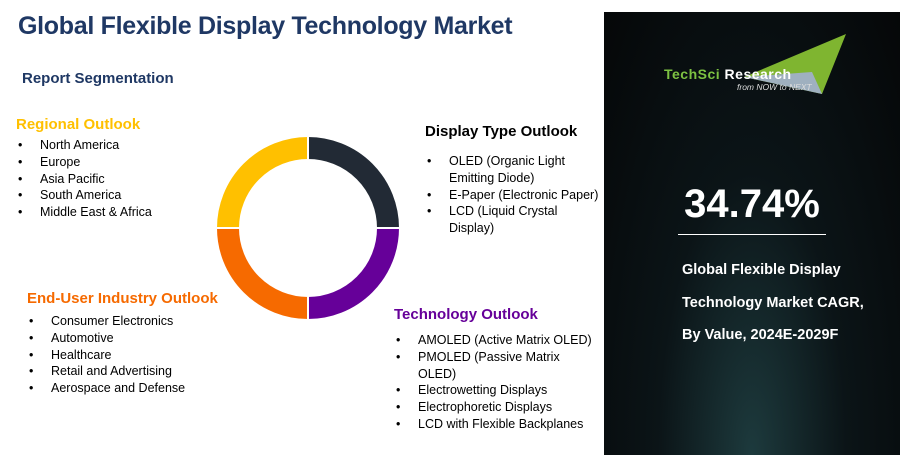 Image resolution: width=907 pixels, height=462 pixels. I want to click on logo-brand-a: TechSci, so click(692, 74).